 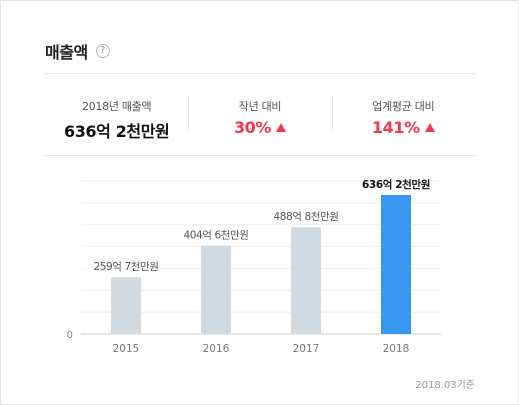 I want to click on x-tick-label: 2015, so click(x=126, y=349).